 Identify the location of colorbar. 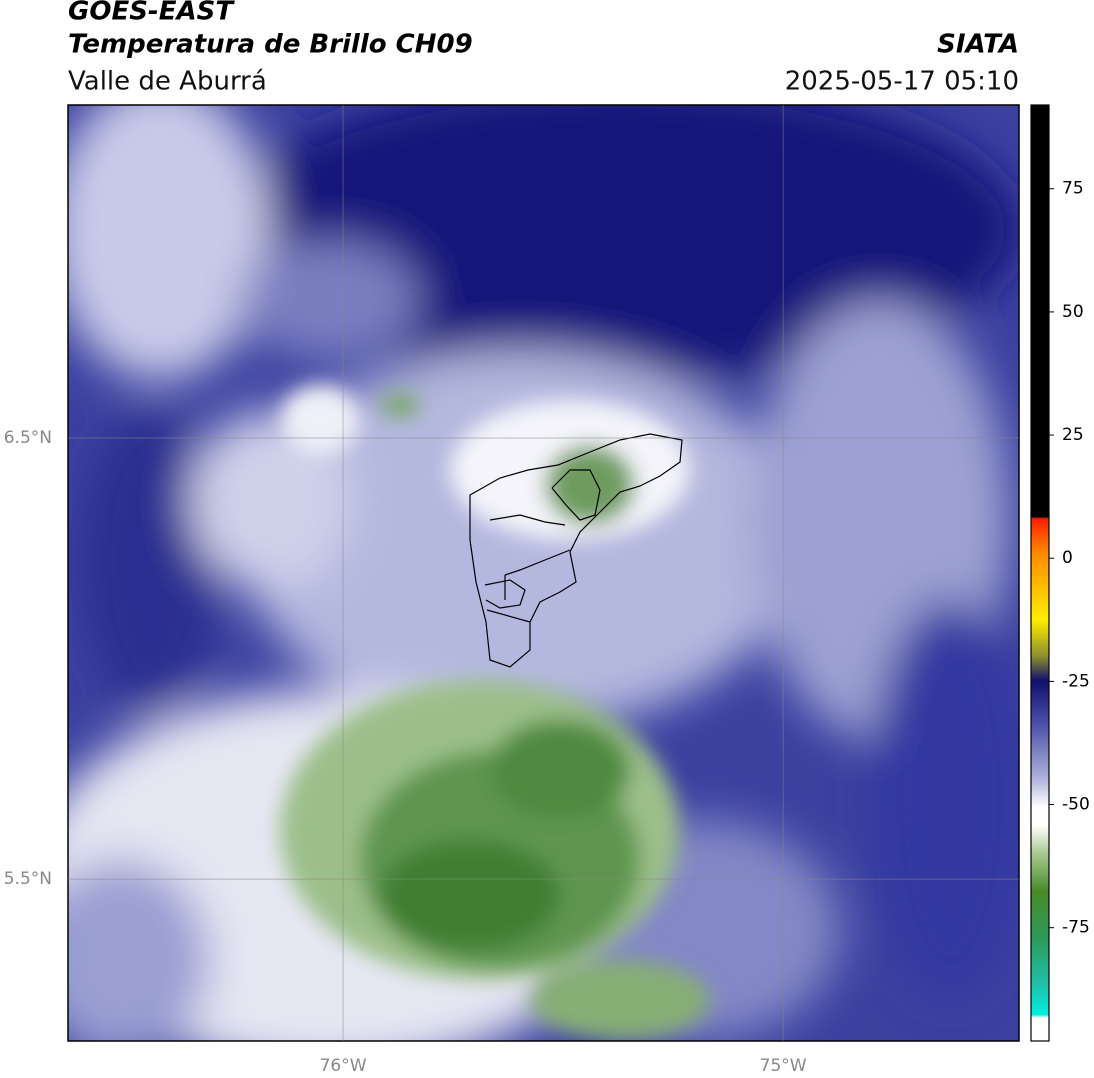
(1040, 573).